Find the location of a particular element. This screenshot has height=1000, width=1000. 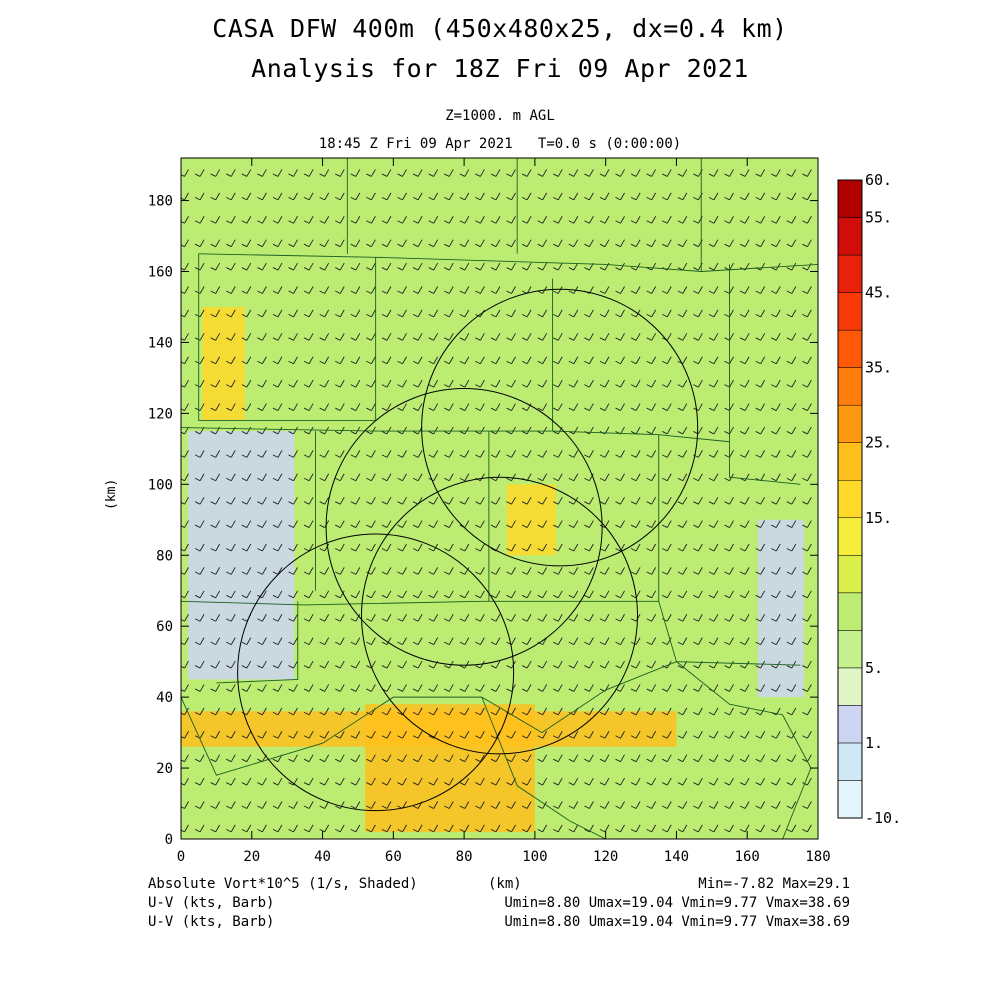

colorbar-label: -10. is located at coordinates (883, 818).